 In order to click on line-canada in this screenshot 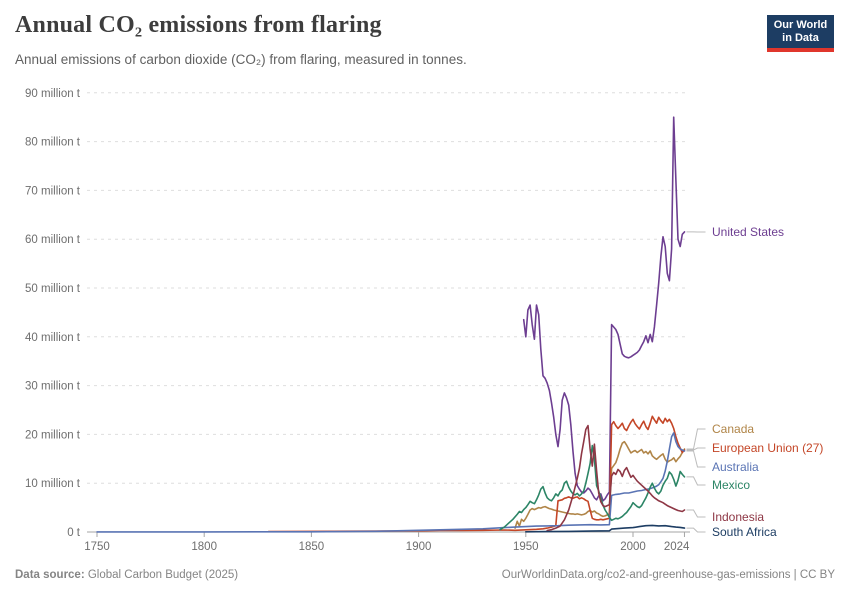, I will do `click(600, 484)`.